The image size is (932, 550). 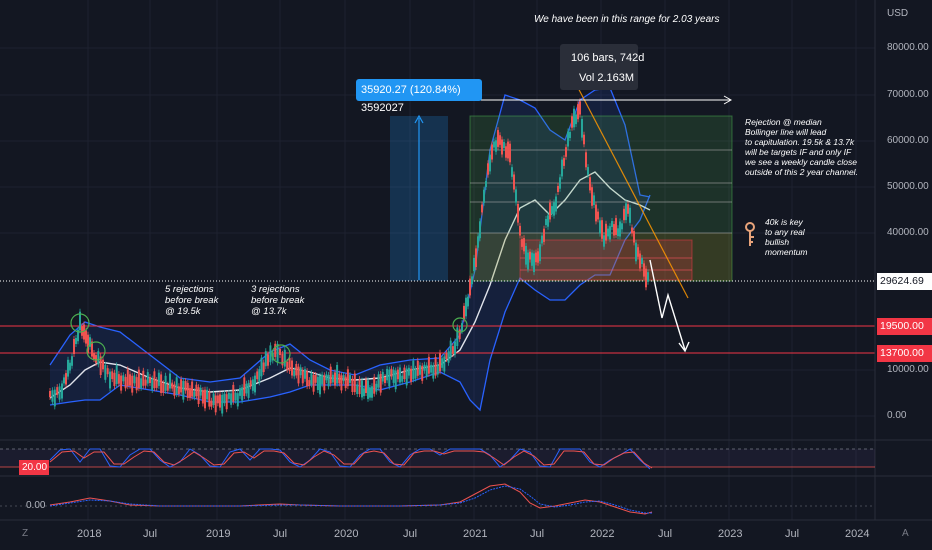 I want to click on auto-scale-button: A, so click(x=905, y=533).